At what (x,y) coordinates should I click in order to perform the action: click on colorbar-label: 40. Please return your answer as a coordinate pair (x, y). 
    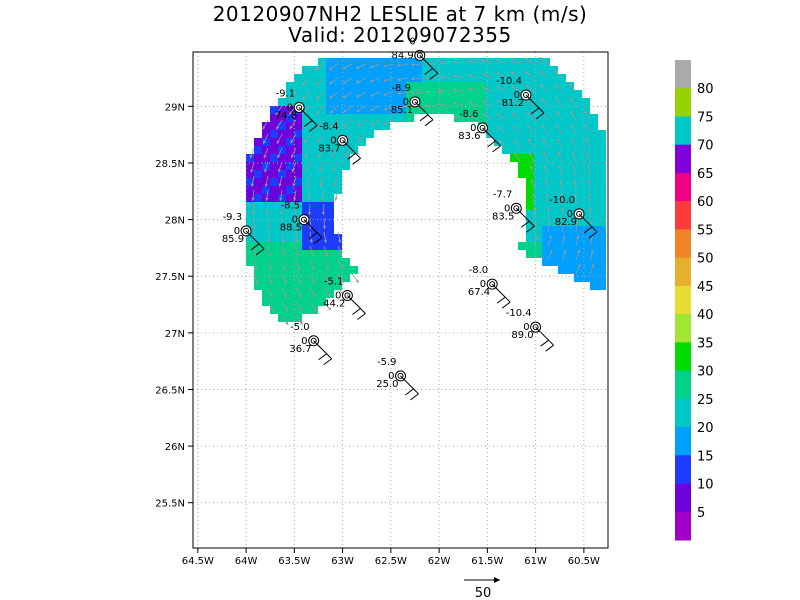
    Looking at the image, I should click on (705, 315).